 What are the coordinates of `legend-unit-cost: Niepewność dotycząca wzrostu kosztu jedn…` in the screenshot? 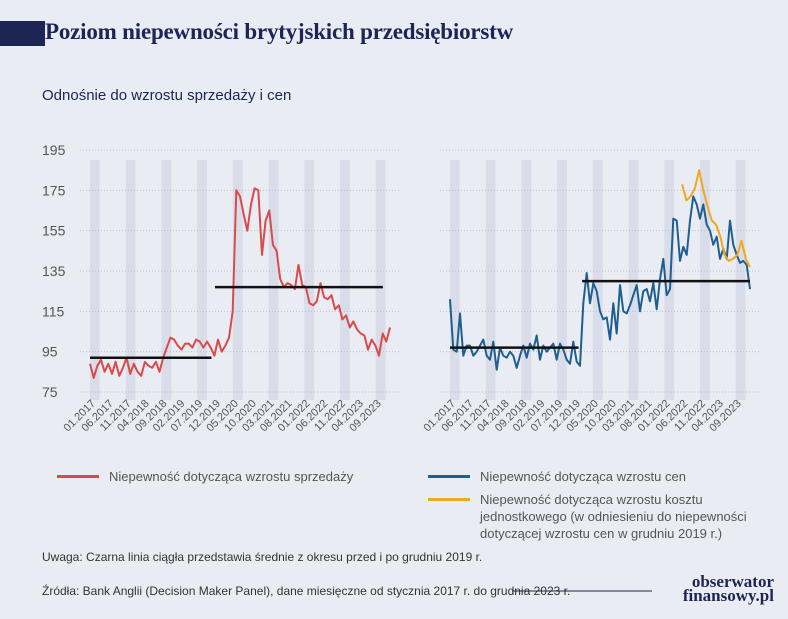 It's located at (603, 518).